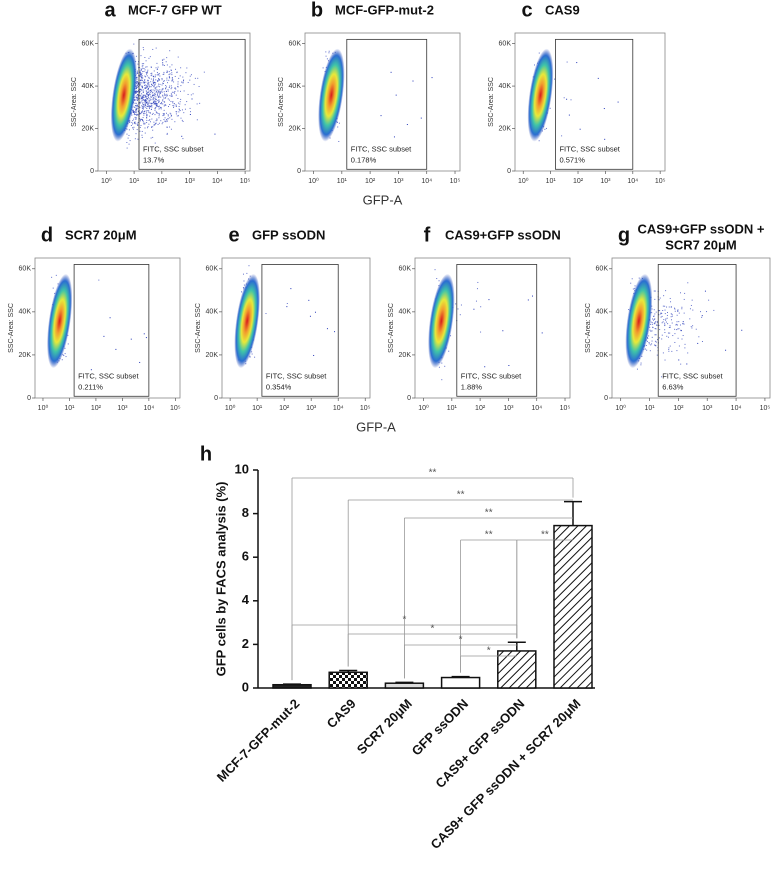  What do you see at coordinates (441, 321) in the screenshot?
I see `density-core` at bounding box center [441, 321].